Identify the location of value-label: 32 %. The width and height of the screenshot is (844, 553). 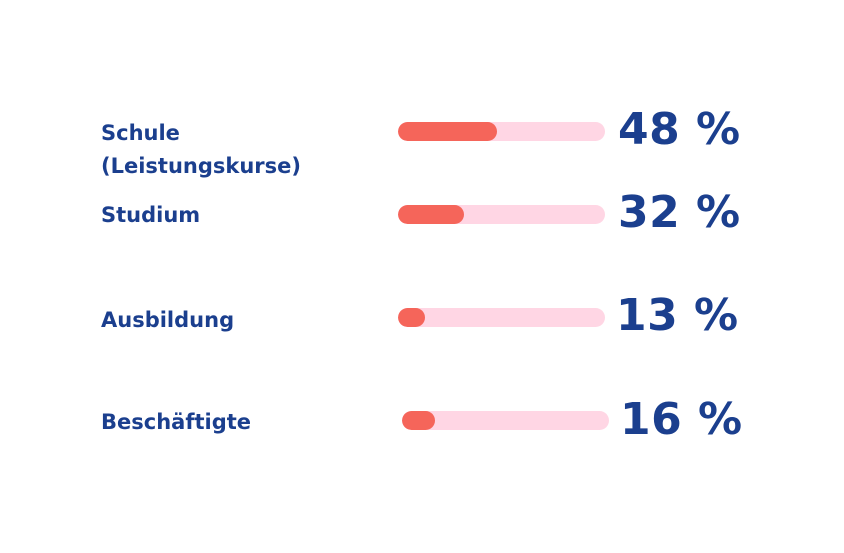
(679, 212).